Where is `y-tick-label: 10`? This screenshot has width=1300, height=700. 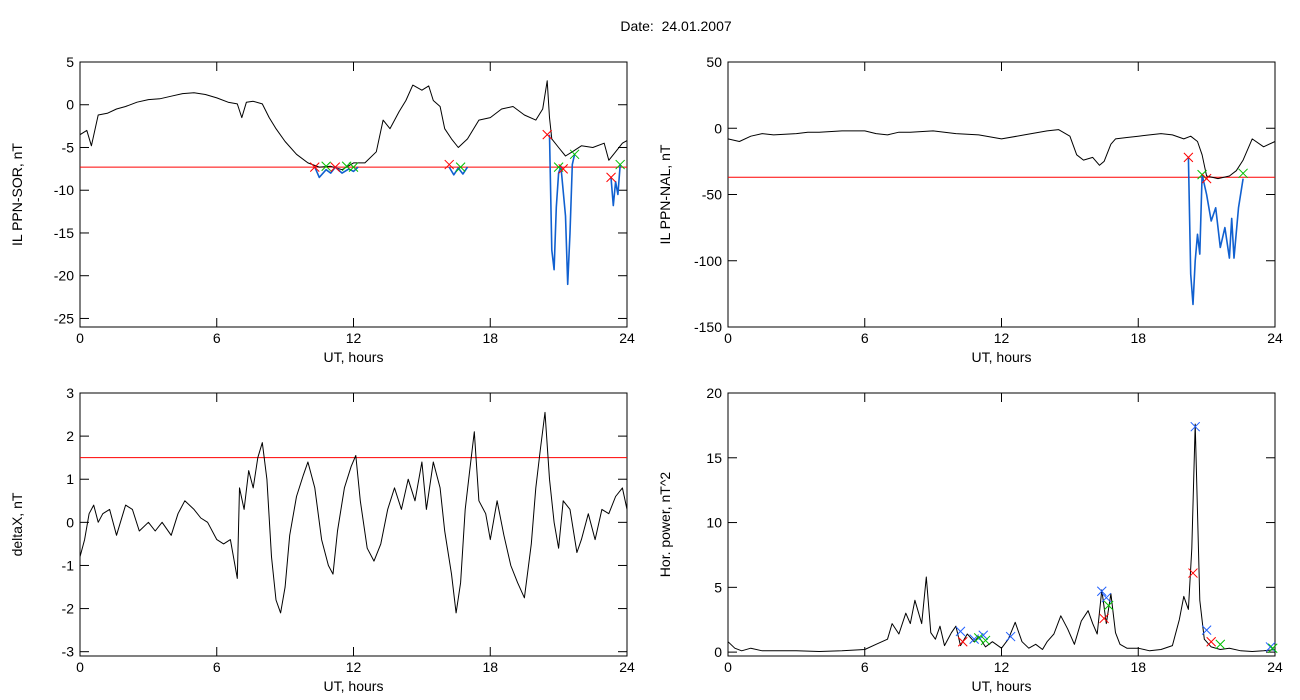
y-tick-label: 10 is located at coordinates (714, 523).